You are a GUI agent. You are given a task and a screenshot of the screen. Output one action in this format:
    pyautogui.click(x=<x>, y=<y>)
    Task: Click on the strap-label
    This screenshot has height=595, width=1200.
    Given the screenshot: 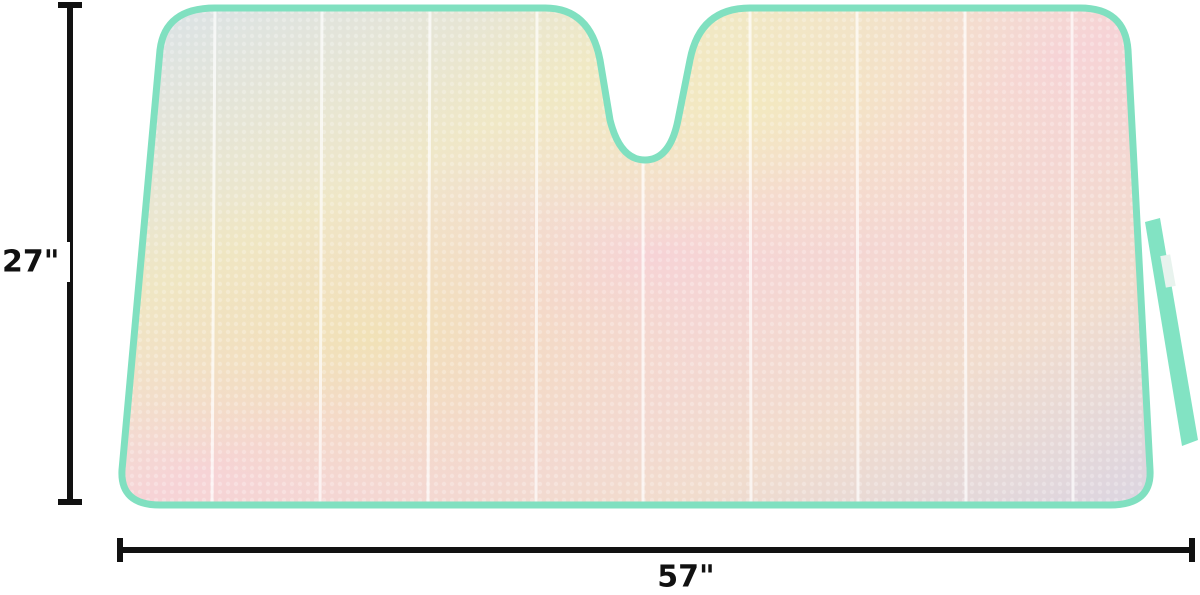 What is the action you would take?
    pyautogui.click(x=1168, y=271)
    